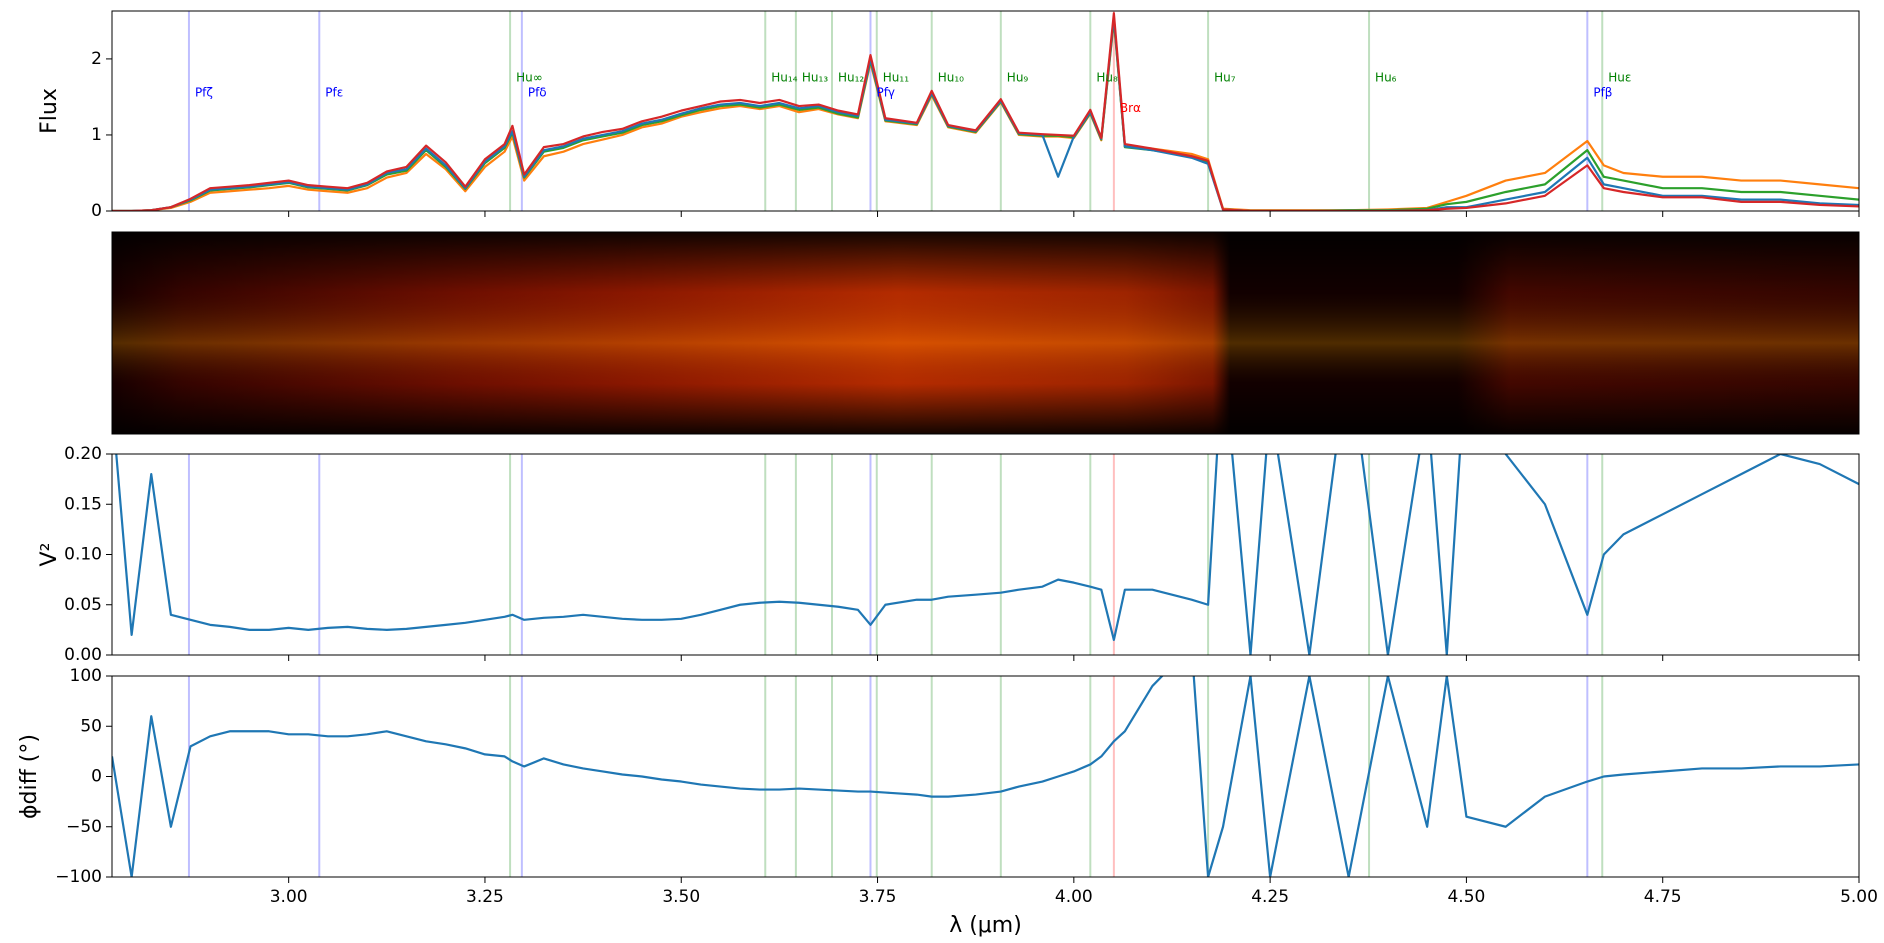 The height and width of the screenshot is (943, 1884). What do you see at coordinates (83, 605) in the screenshot?
I see `y-tick-label: 0.05` at bounding box center [83, 605].